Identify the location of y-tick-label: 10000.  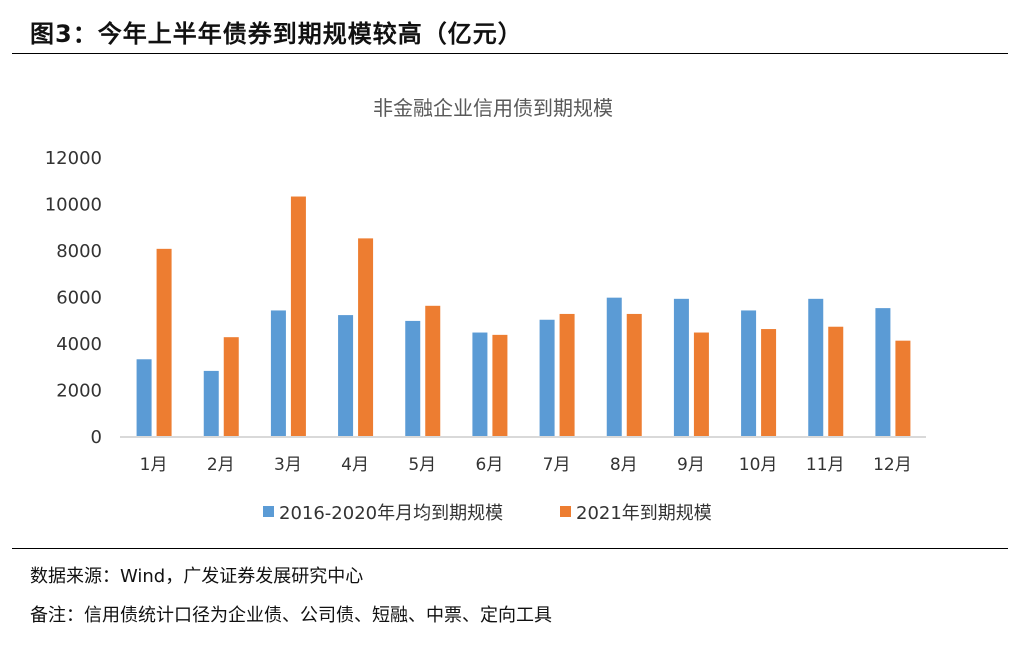
(73, 205).